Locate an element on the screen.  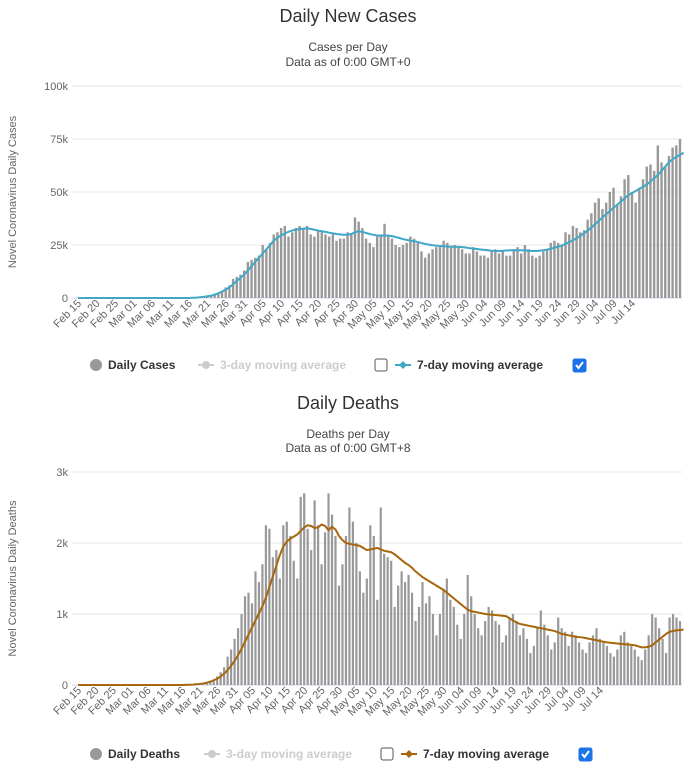
y-tick-label: 3k is located at coordinates (62, 473).